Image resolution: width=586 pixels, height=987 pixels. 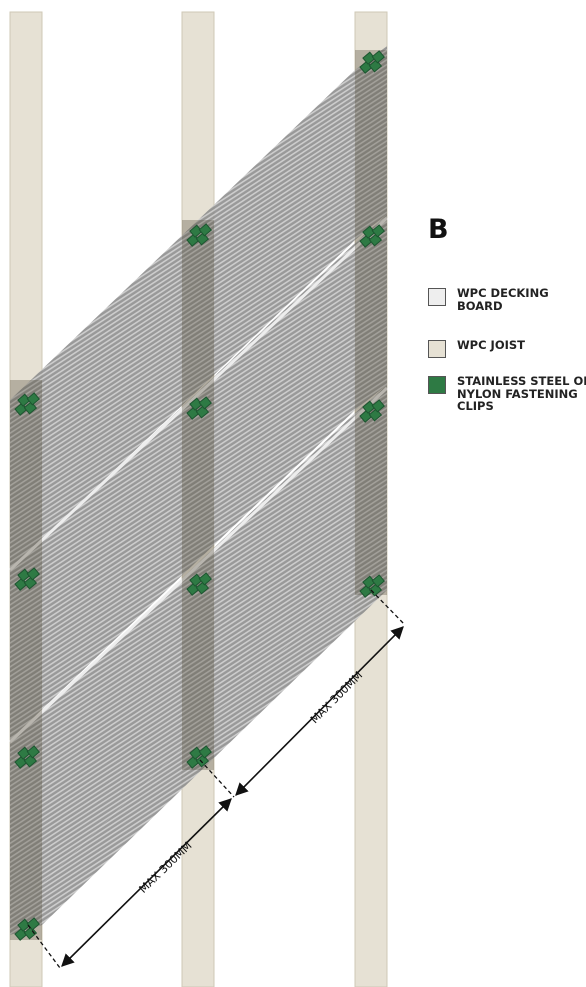 I want to click on joist-swatch, so click(x=437, y=349).